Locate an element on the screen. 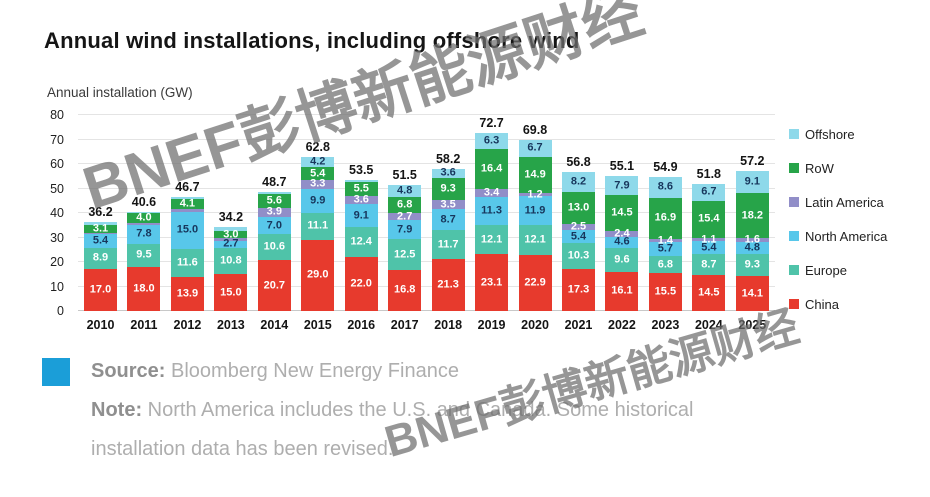 The image size is (930, 497). segment-value-label: 16.4 is located at coordinates (491, 168).